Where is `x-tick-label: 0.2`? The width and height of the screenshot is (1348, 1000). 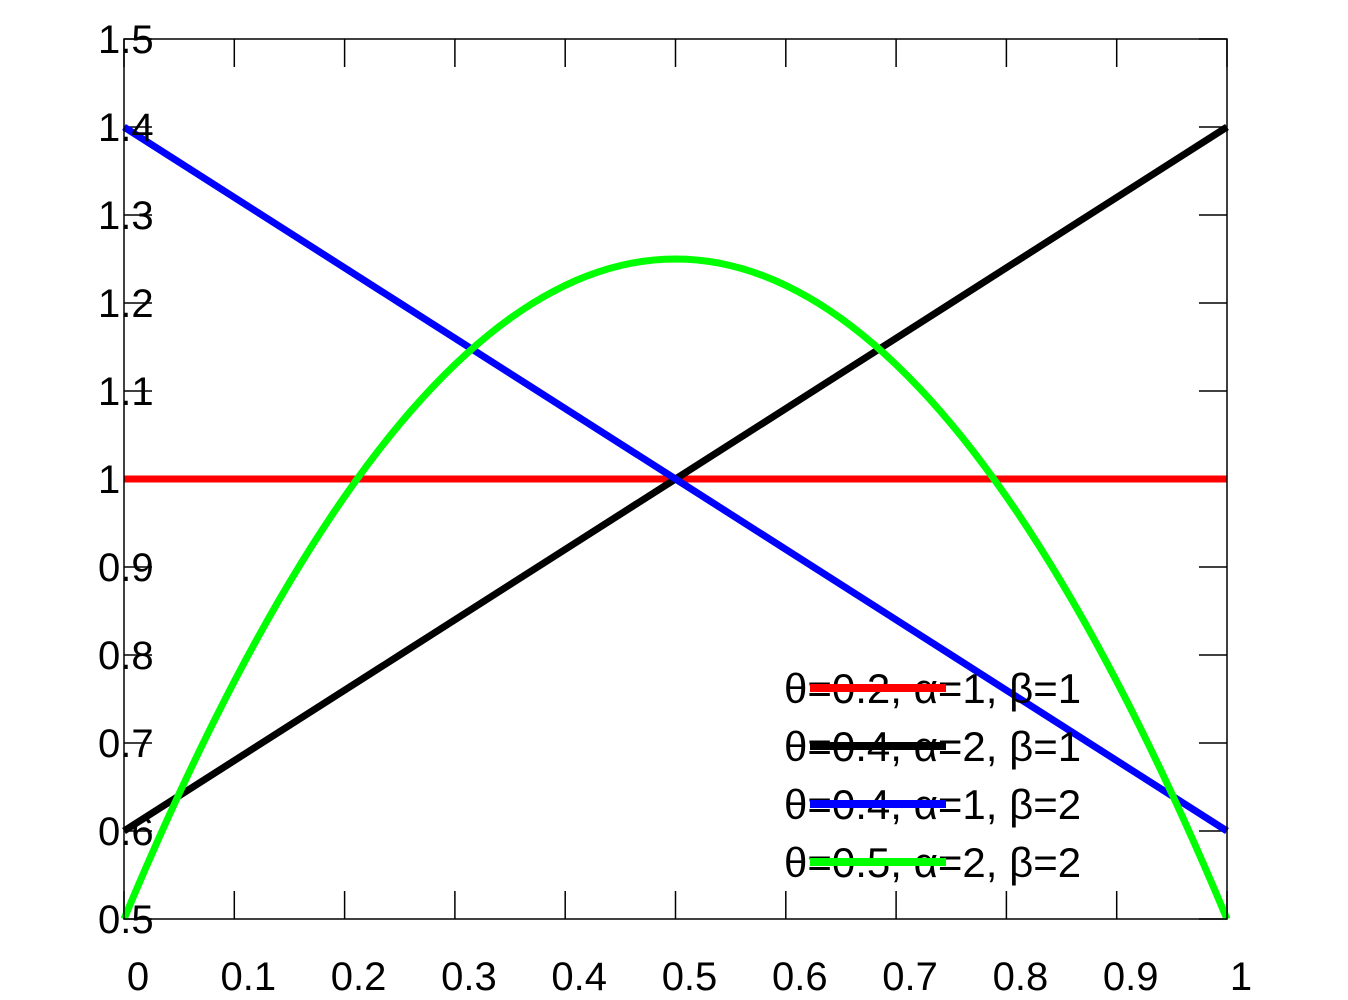 x-tick-label: 0.2 is located at coordinates (359, 977).